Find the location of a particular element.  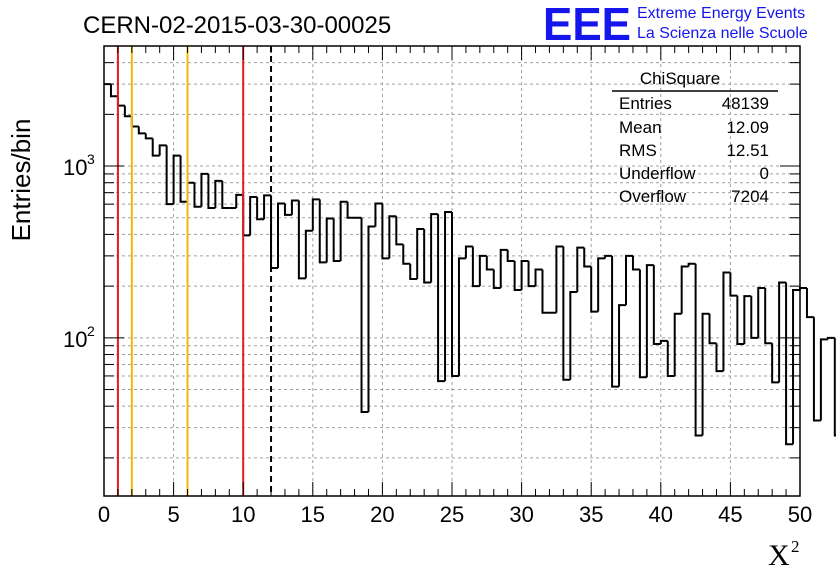

stats-row: Mean 12.09 is located at coordinates (694, 127).